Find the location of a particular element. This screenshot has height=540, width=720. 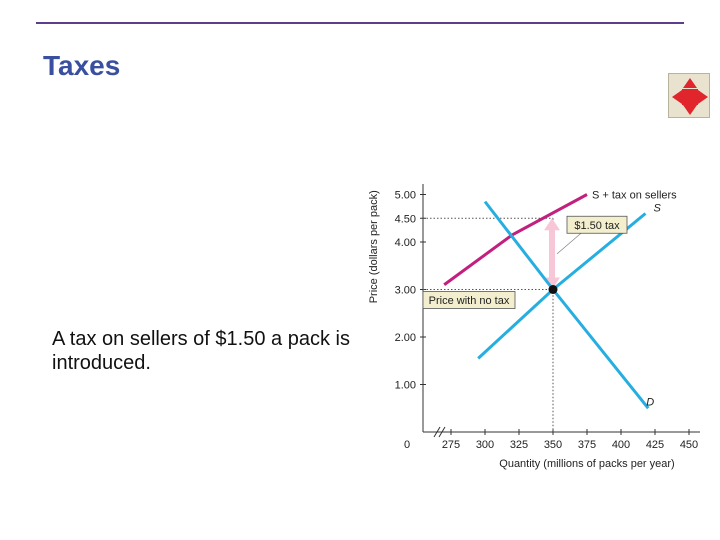

supply-label: S is located at coordinates (657, 209).